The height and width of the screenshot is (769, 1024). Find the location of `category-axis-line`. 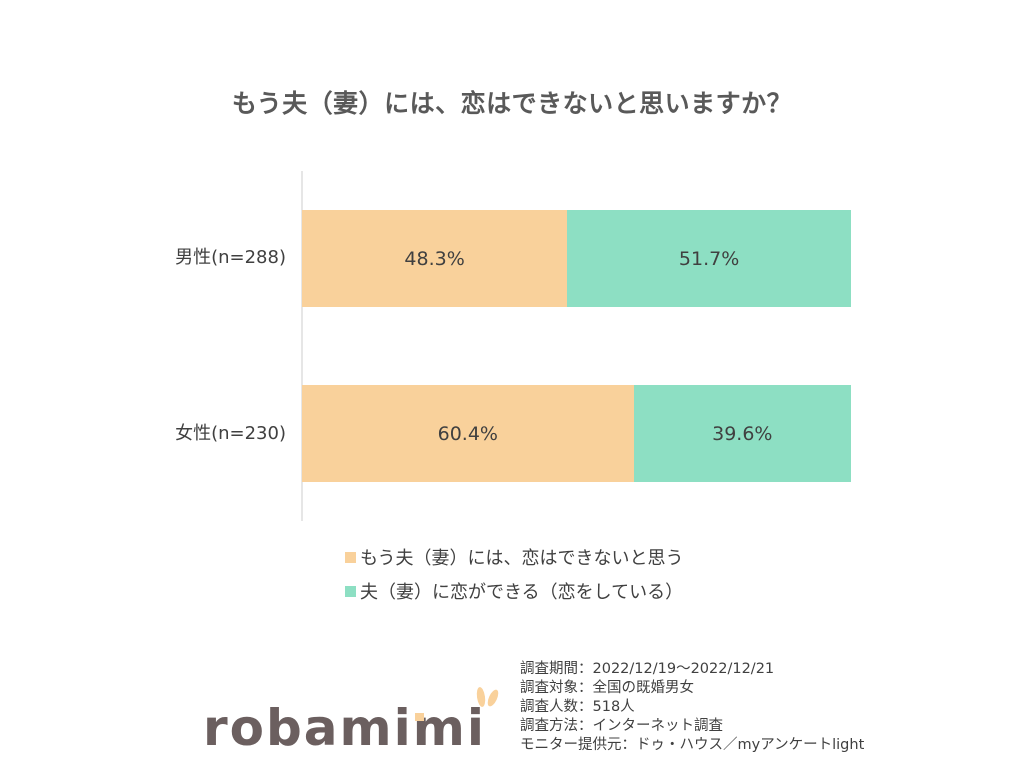

category-axis-line is located at coordinates (302, 346).